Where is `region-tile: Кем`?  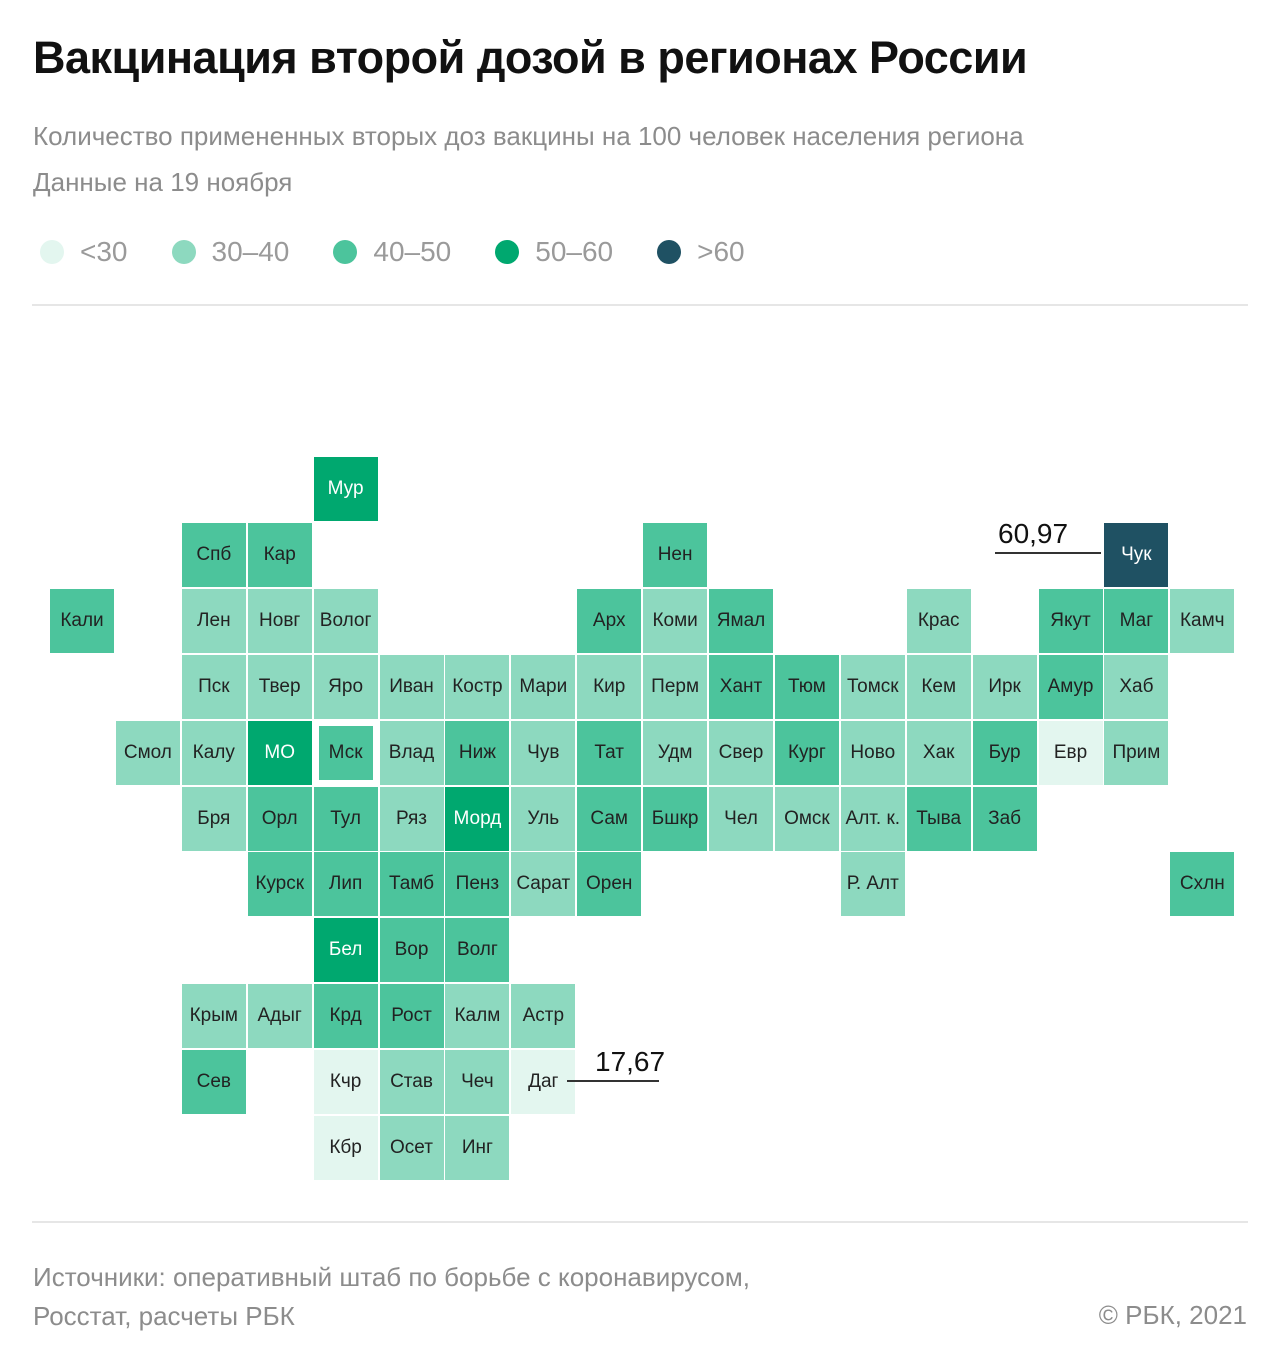 region-tile: Кем is located at coordinates (938, 686).